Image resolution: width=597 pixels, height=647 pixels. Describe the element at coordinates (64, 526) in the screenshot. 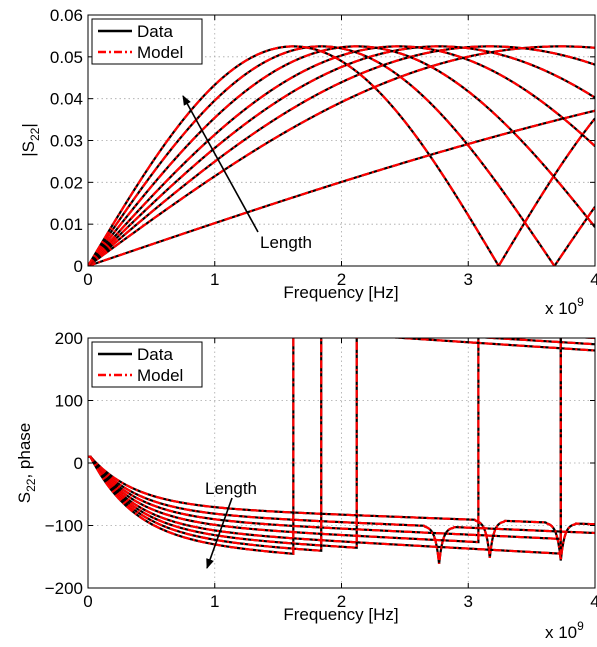

I see `y-tick-label: −100` at that location.